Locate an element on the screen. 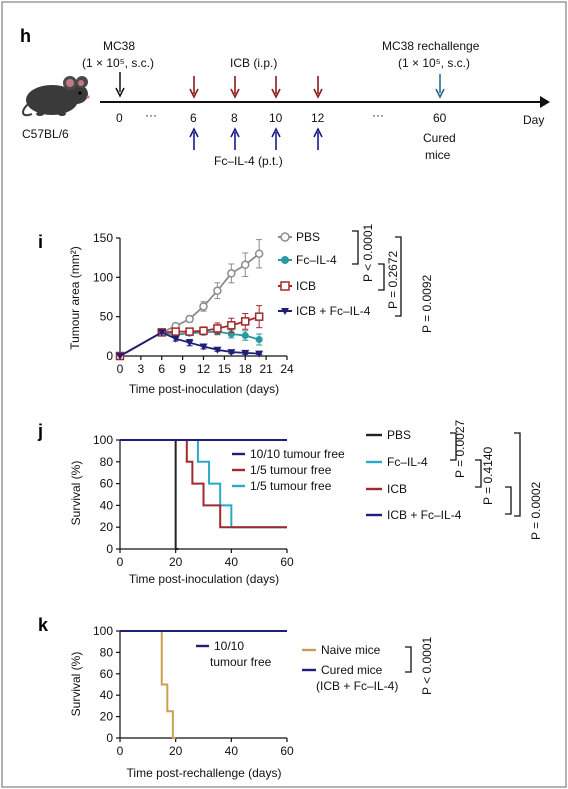 The image size is (568, 789). panel-k-x-tick-label: 60 is located at coordinates (287, 751).